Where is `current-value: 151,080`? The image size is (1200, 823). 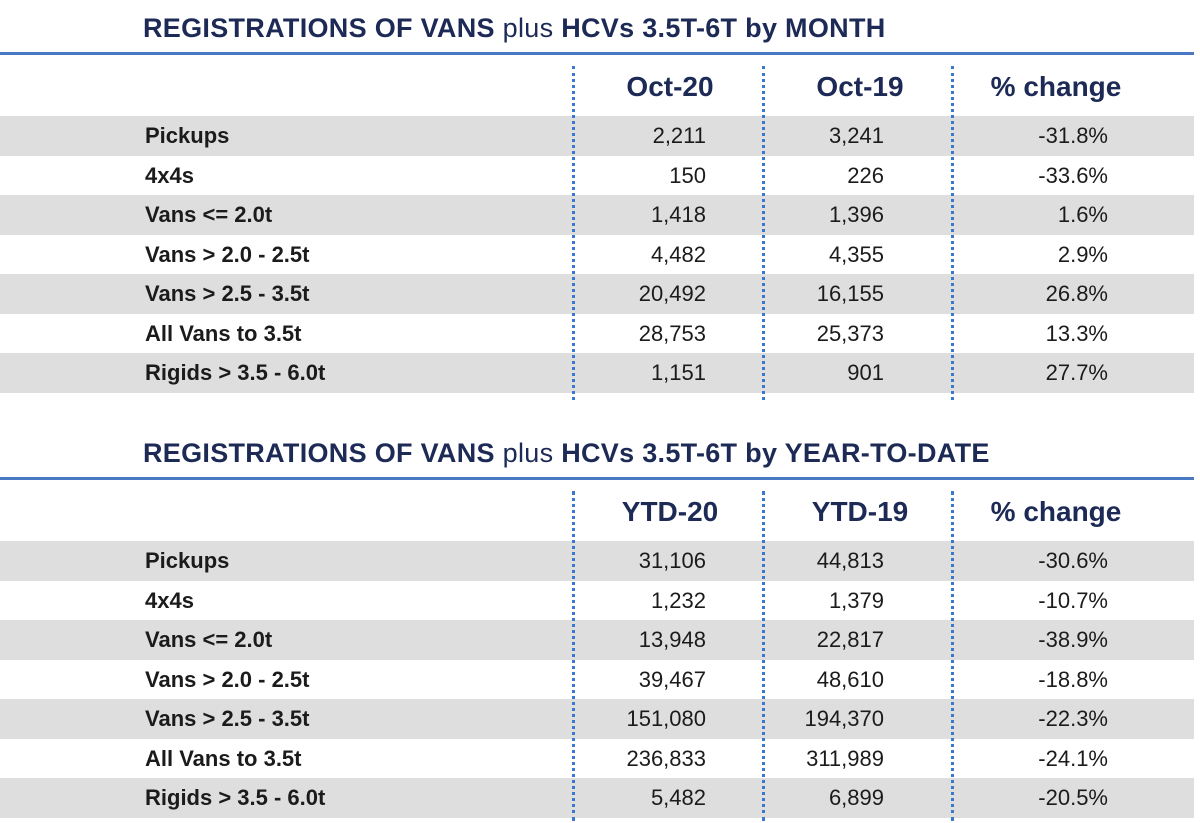
current-value: 151,080 is located at coordinates (666, 718).